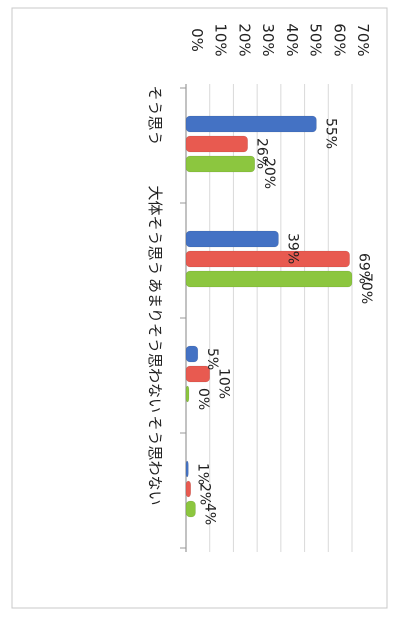 The height and width of the screenshot is (621, 397). What do you see at coordinates (339, 39) in the screenshot?
I see `y-tick-label: 60%` at bounding box center [339, 39].